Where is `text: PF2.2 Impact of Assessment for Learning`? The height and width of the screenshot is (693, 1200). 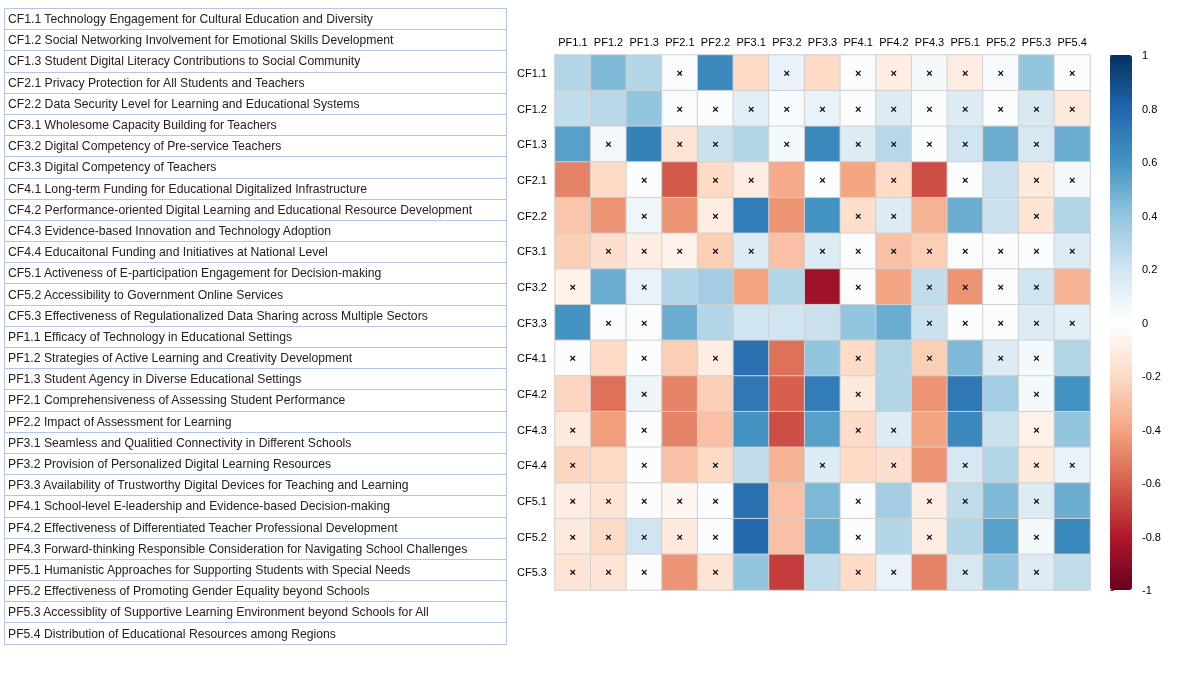
text: PF2.2 Impact of Assessment for Learning is located at coordinates (255, 422).